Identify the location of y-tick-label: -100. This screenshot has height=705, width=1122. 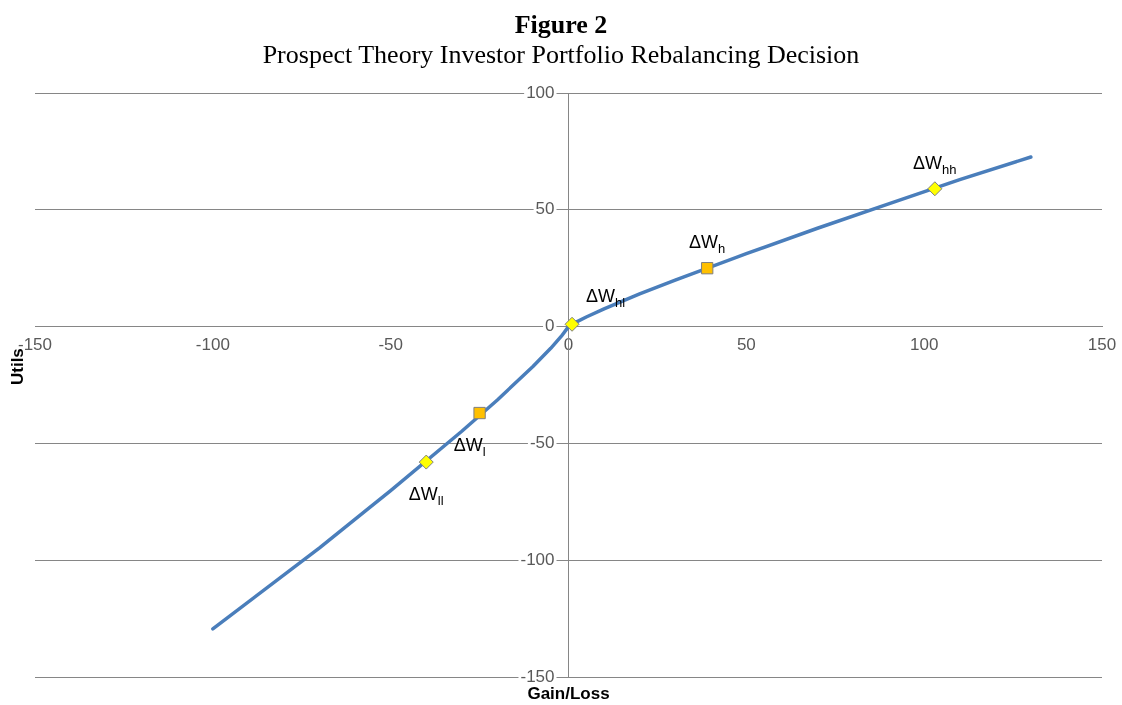
(537, 559).